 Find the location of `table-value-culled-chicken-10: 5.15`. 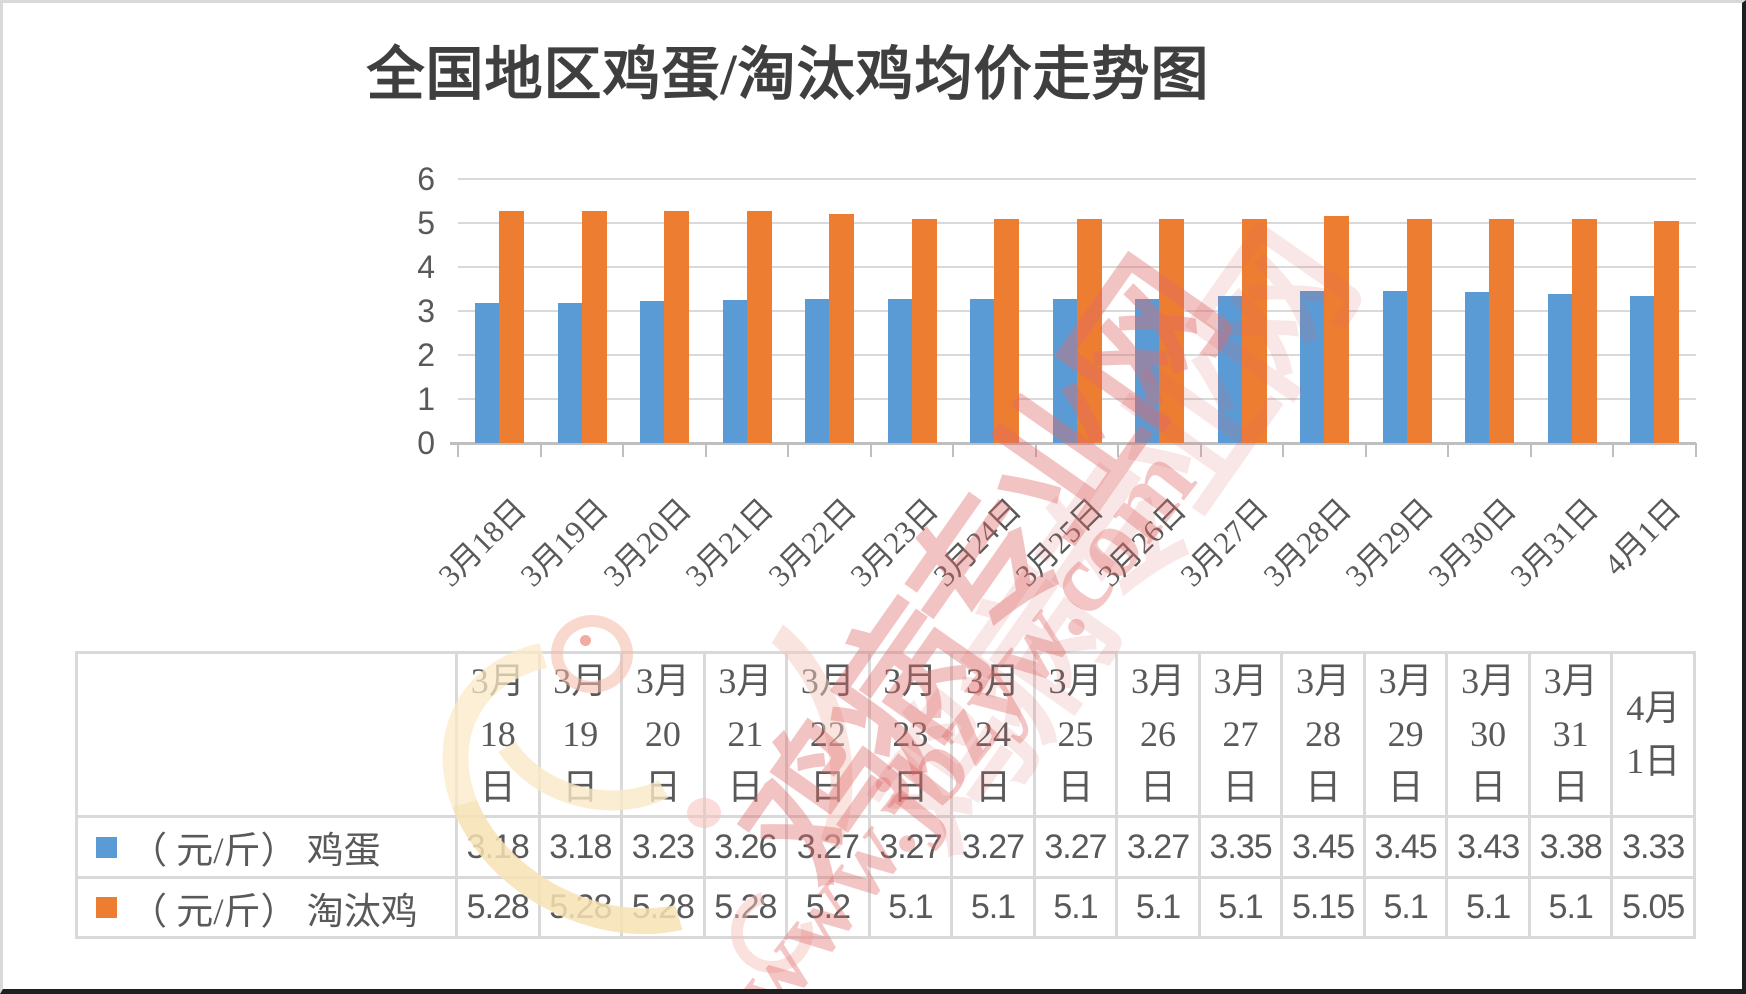

table-value-culled-chicken-10: 5.15 is located at coordinates (1323, 907).